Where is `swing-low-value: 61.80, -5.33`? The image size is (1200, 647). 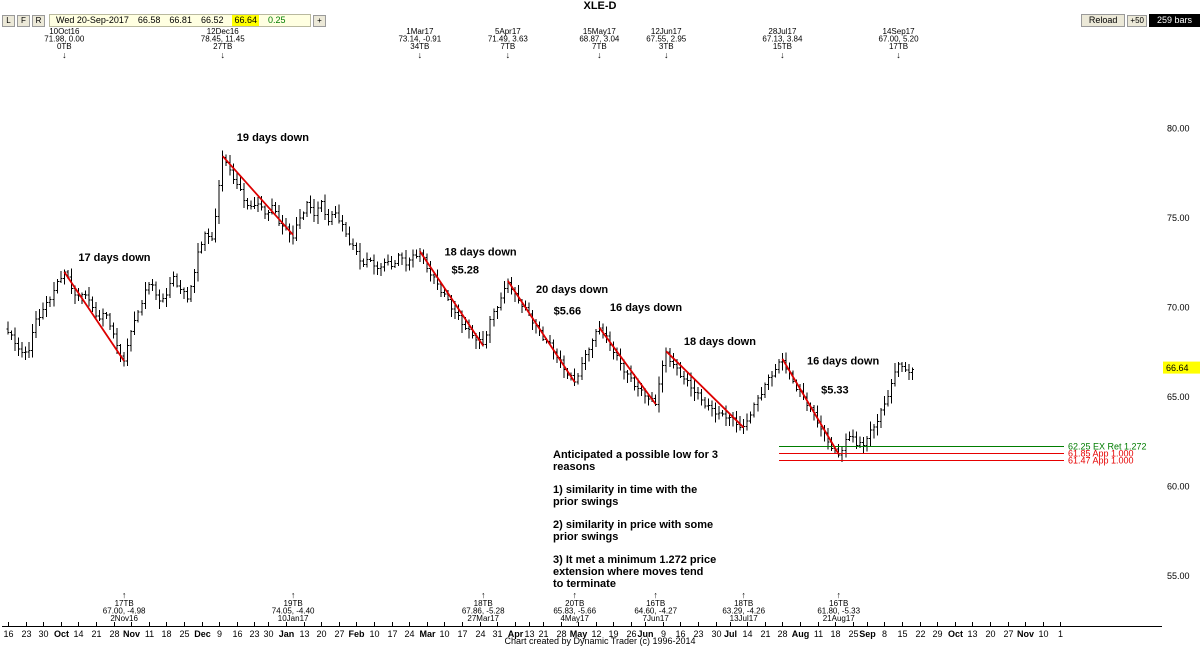
swing-low-value: 61.80, -5.33 is located at coordinates (838, 611).